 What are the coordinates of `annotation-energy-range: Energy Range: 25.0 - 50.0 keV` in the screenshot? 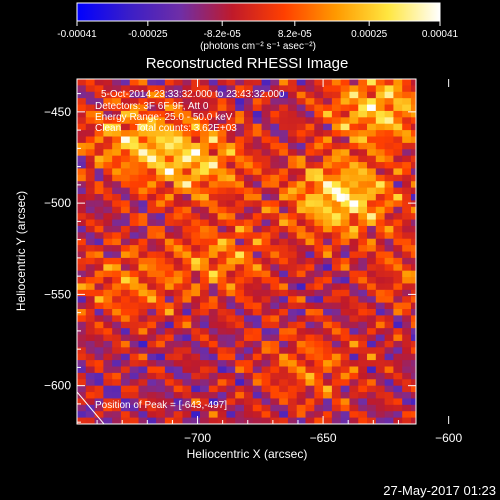 It's located at (164, 117).